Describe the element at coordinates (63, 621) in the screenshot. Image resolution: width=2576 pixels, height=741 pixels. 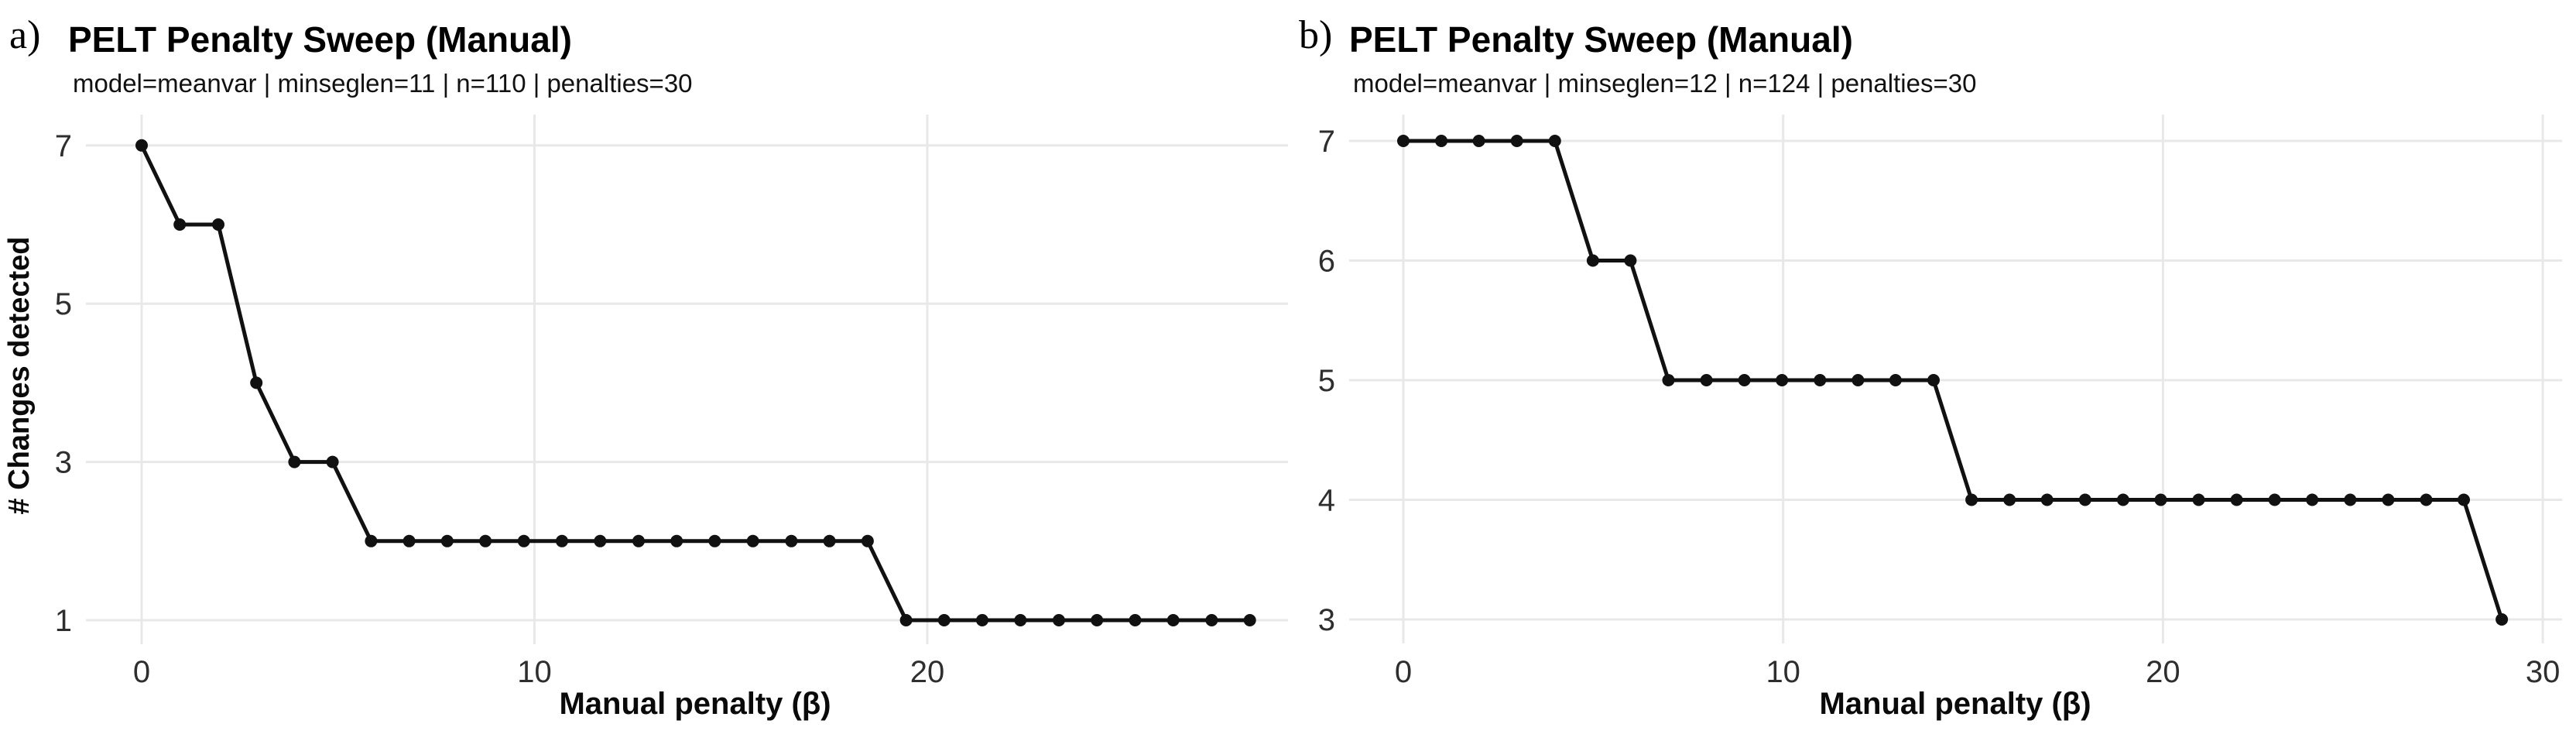
I see `y-tick-label: 1` at that location.